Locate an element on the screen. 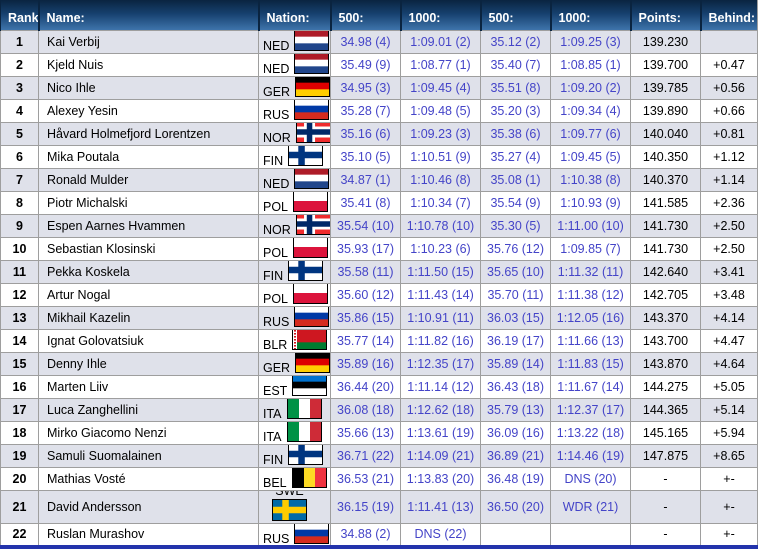  time-link: 36.19 (17) is located at coordinates (515, 340).